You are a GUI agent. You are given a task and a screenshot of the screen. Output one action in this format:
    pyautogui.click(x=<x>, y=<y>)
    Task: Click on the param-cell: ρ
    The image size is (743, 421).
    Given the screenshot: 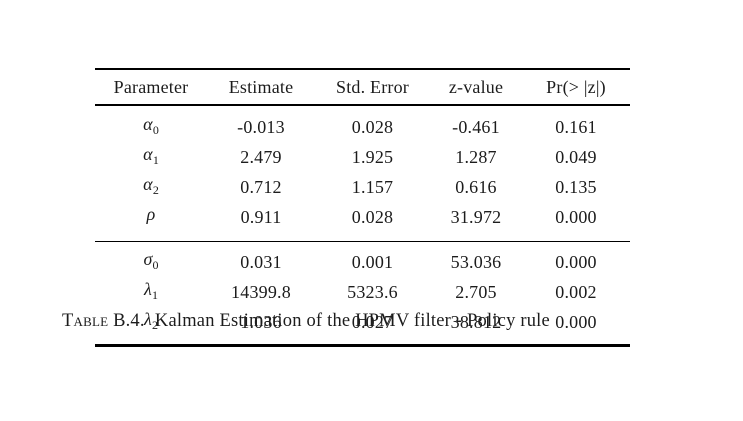 What is the action you would take?
    pyautogui.click(x=151, y=222)
    